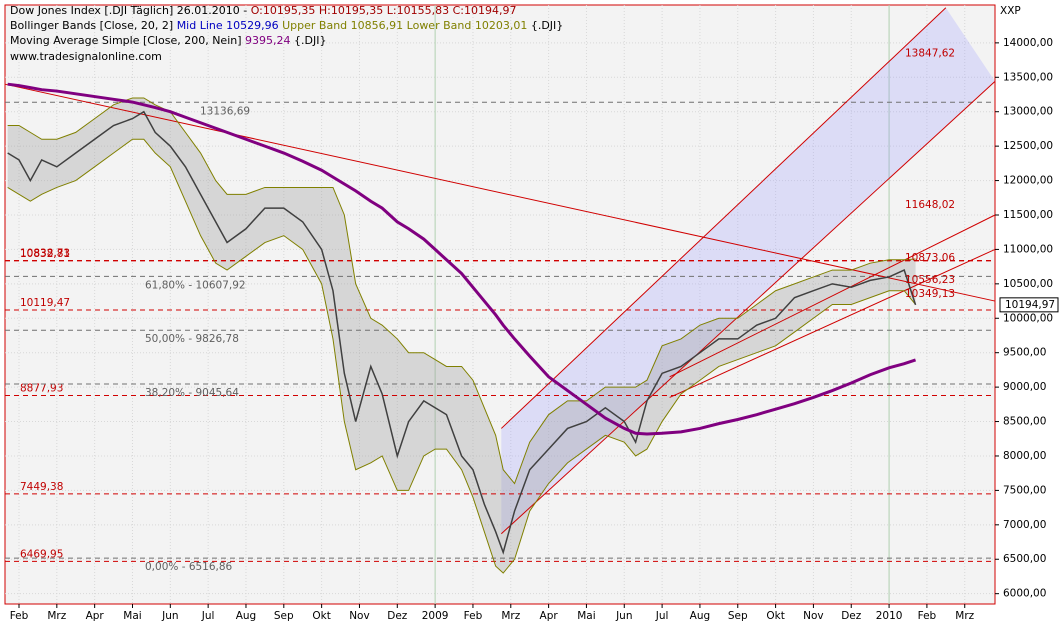 The height and width of the screenshot is (629, 1060). Describe the element at coordinates (1024, 525) in the screenshot. I see `y-tick-label: 7000,00` at that location.